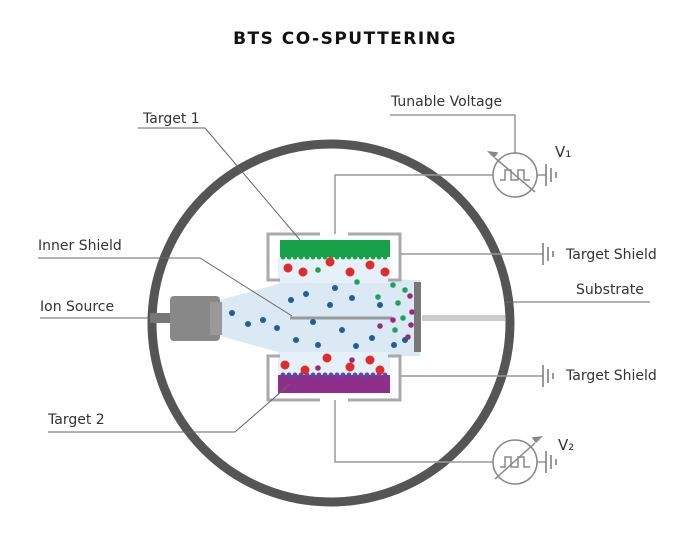 This screenshot has width=691, height=551. I want to click on voltage-source, so click(515, 317).